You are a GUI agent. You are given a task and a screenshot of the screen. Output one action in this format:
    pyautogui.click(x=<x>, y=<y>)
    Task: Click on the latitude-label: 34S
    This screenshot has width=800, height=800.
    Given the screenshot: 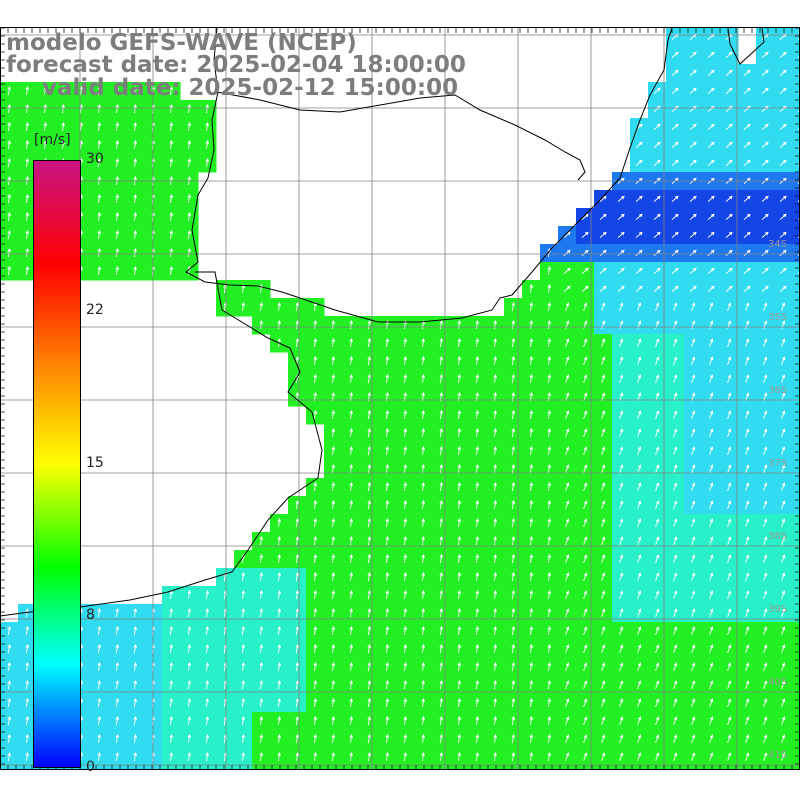 What is the action you would take?
    pyautogui.click(x=777, y=244)
    